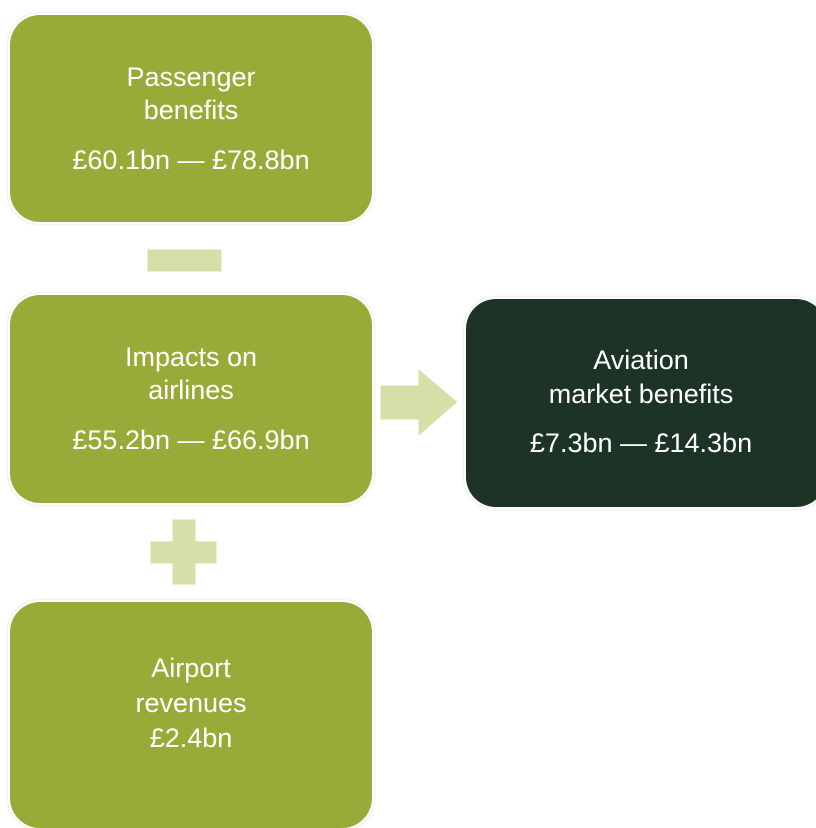  What do you see at coordinates (191, 390) in the screenshot?
I see `node-label: airlines` at bounding box center [191, 390].